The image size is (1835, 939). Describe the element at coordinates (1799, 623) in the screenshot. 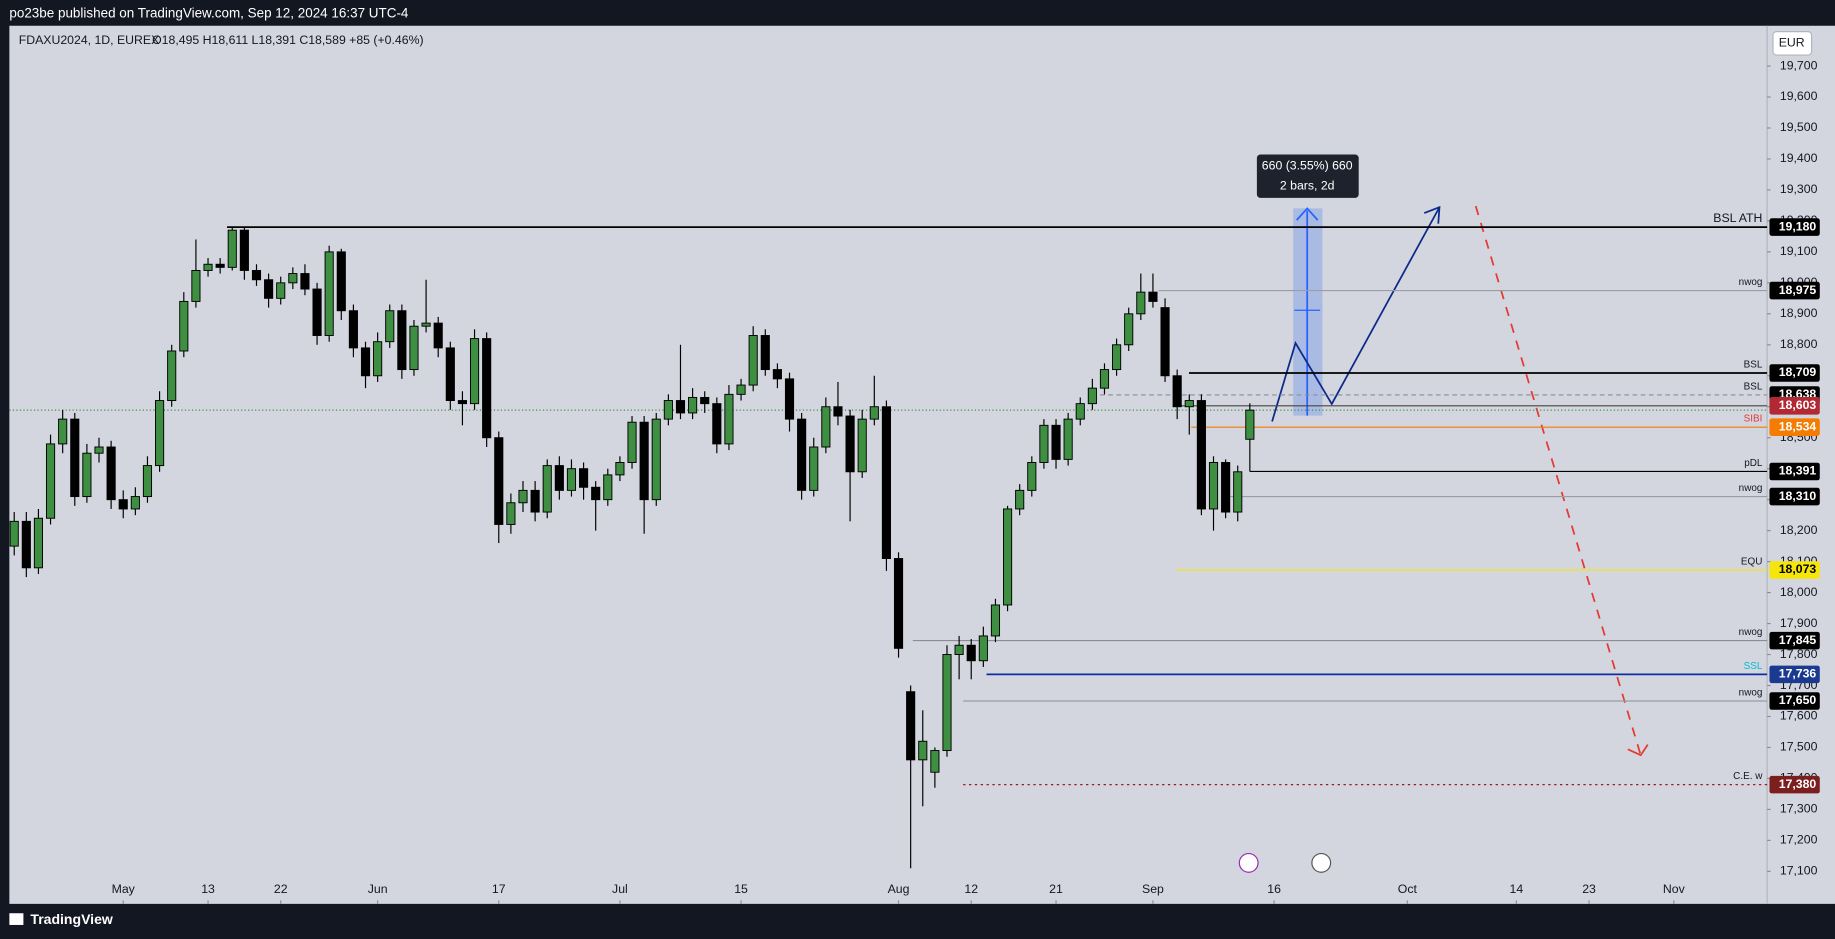

I see `y-tick-label: 17,900` at that location.